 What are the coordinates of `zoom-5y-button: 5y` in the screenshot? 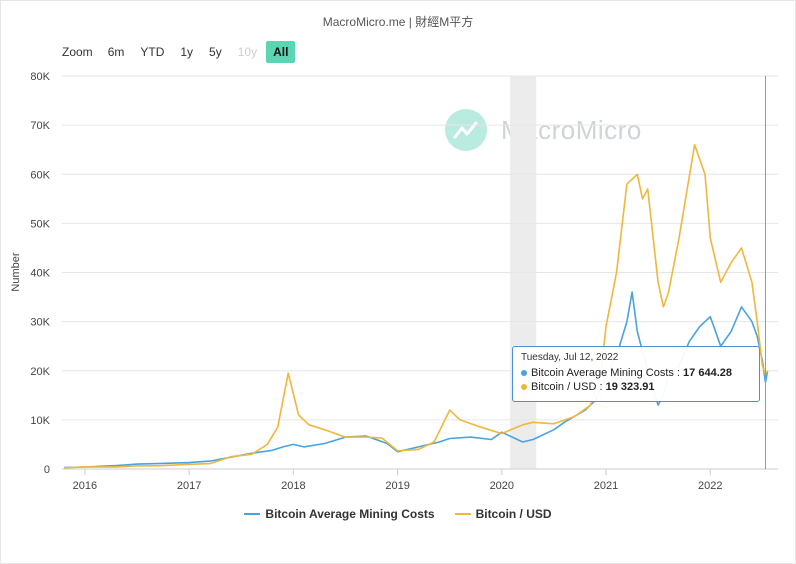 It's located at (215, 52).